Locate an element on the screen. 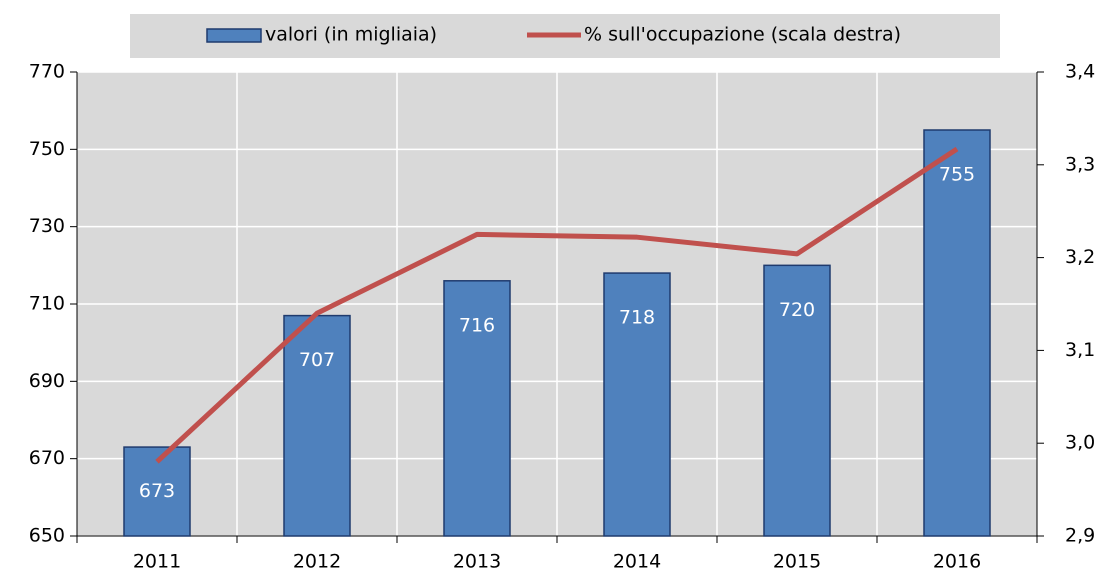 The width and height of the screenshot is (1099, 584). x-tick-label: 2015 is located at coordinates (797, 562).